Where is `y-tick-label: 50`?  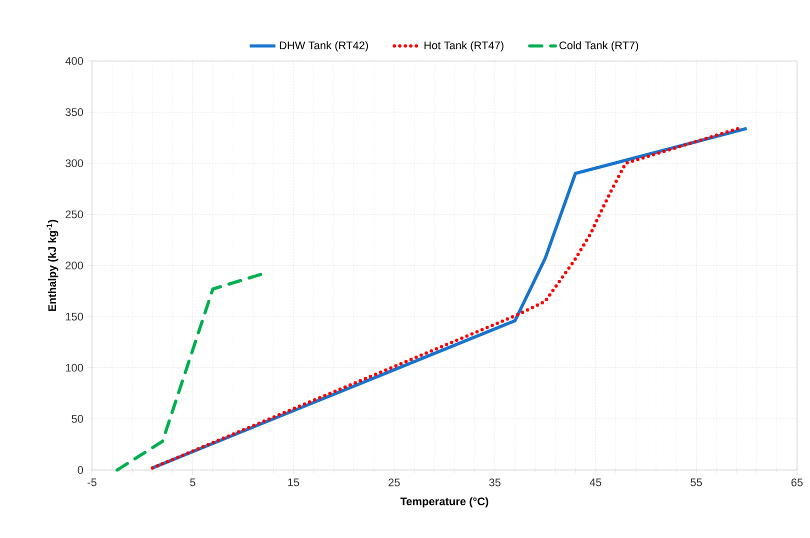
y-tick-label: 50 is located at coordinates (78, 418).